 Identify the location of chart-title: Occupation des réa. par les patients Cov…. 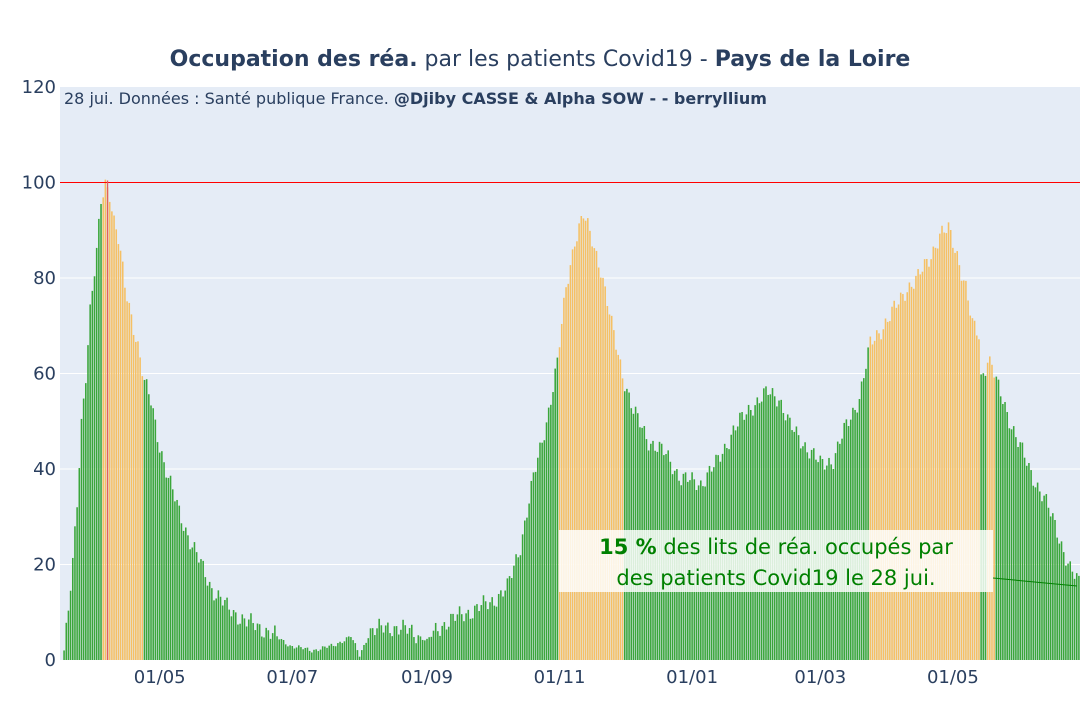
(540, 59).